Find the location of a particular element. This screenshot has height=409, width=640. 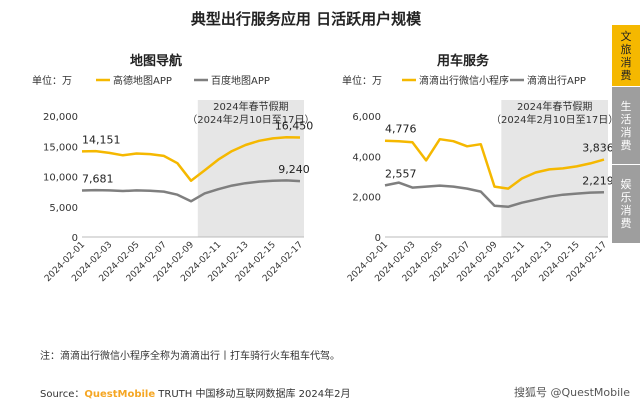

side-tab: 娱乐消费 is located at coordinates (626, 203).